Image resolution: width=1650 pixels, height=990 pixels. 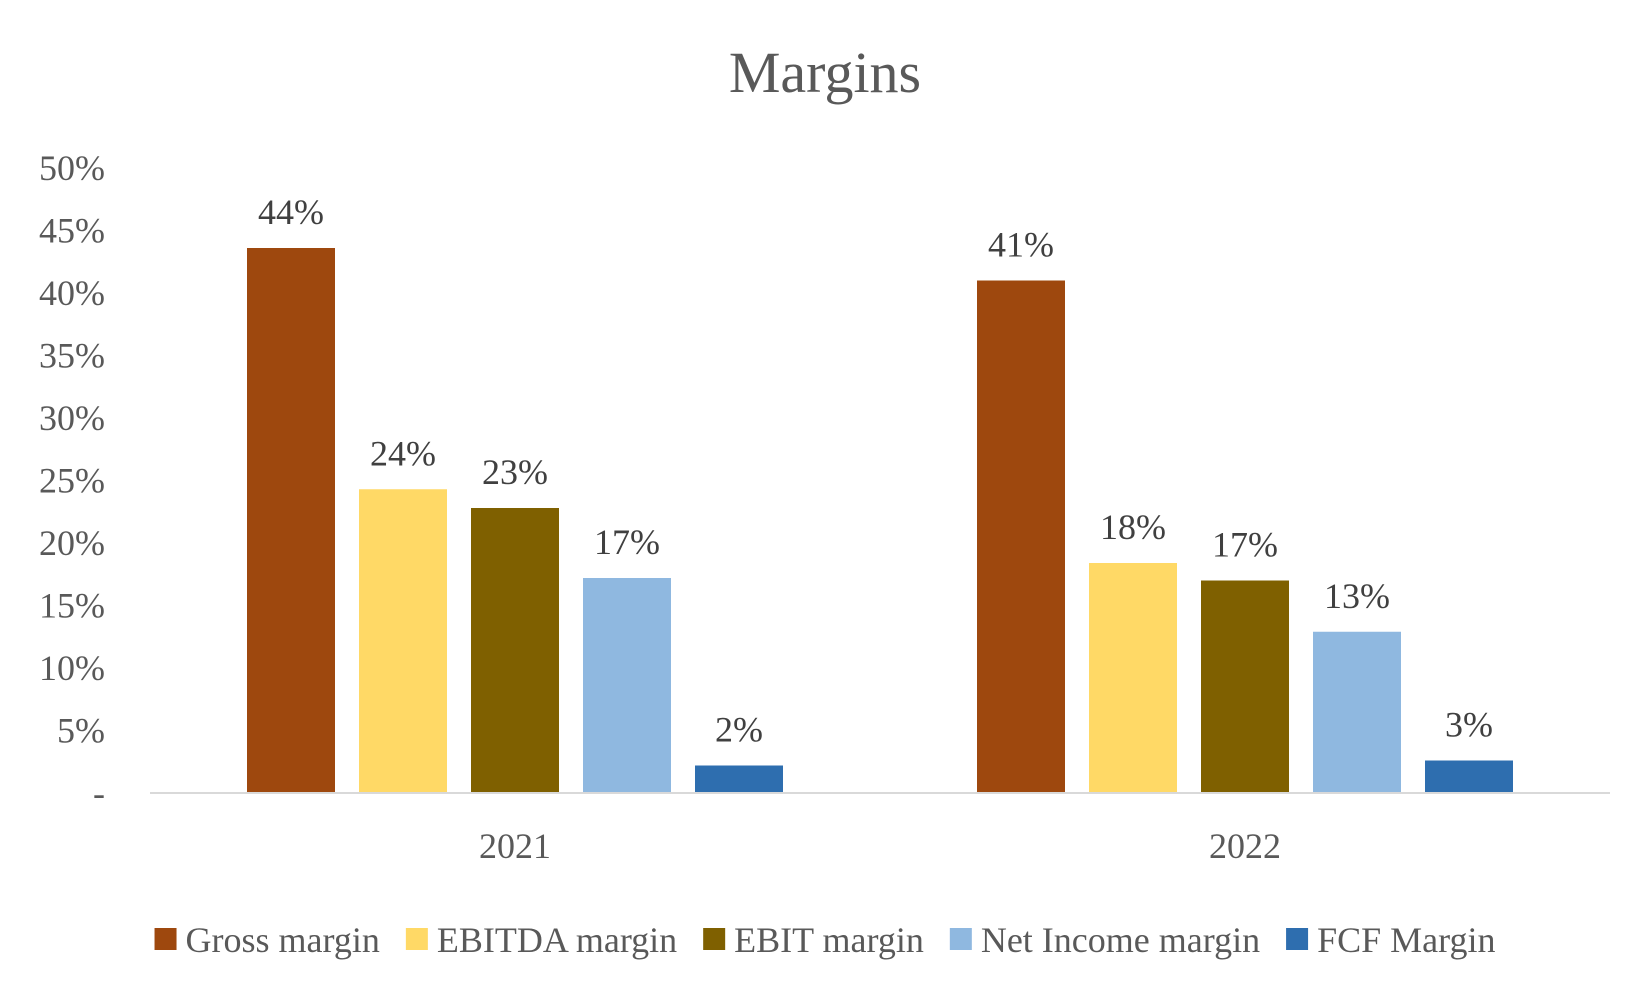 I want to click on legend-item: Gross margin, so click(x=267, y=940).